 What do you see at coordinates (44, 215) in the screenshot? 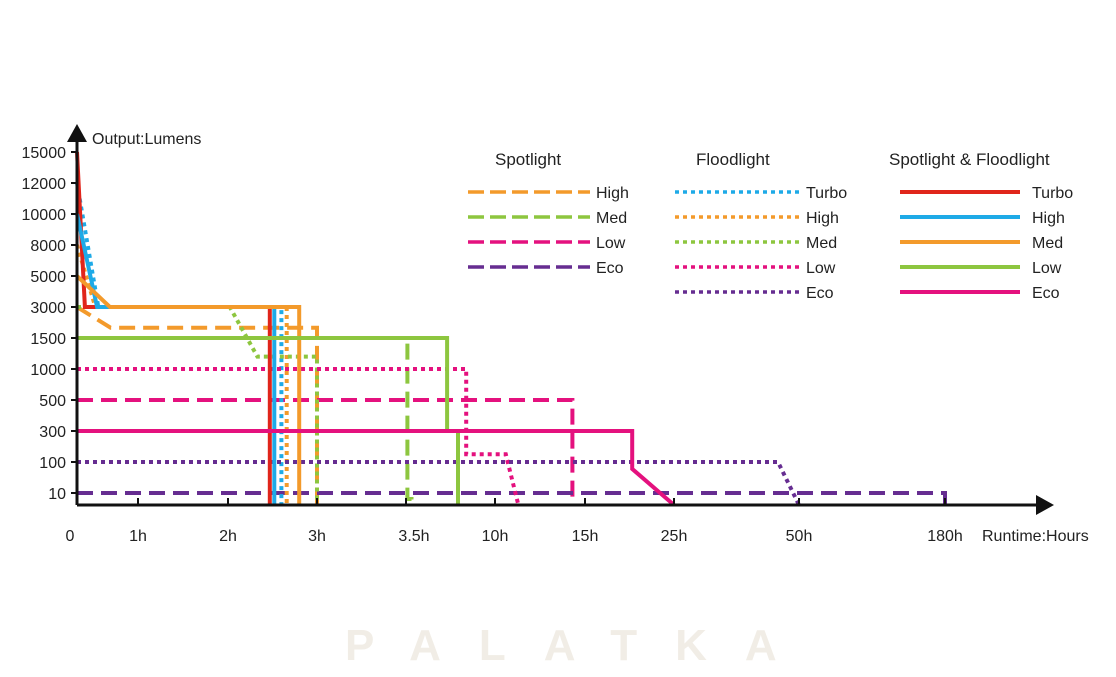
I see `y-tick-label: 10000` at bounding box center [44, 215].